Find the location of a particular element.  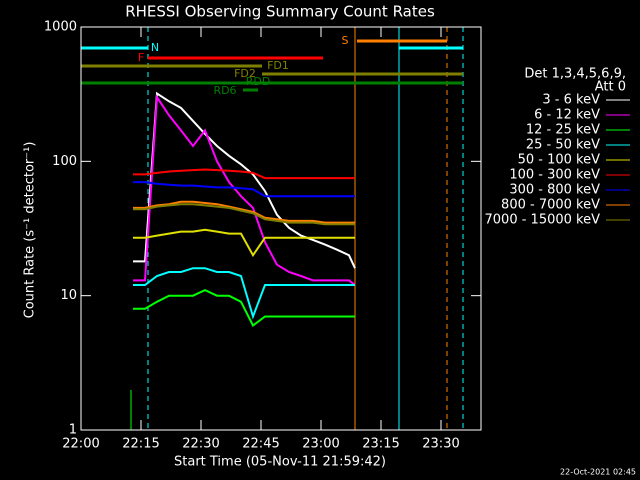

flag-label: RDD is located at coordinates (258, 81).